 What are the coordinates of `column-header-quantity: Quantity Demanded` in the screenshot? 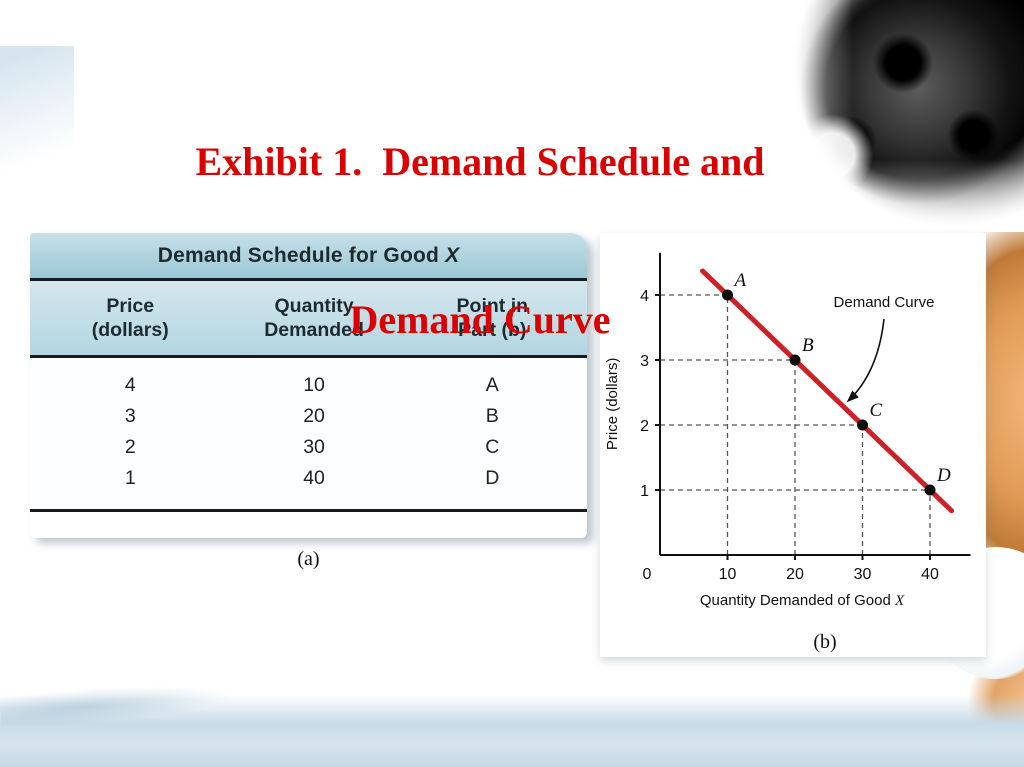 It's located at (314, 318).